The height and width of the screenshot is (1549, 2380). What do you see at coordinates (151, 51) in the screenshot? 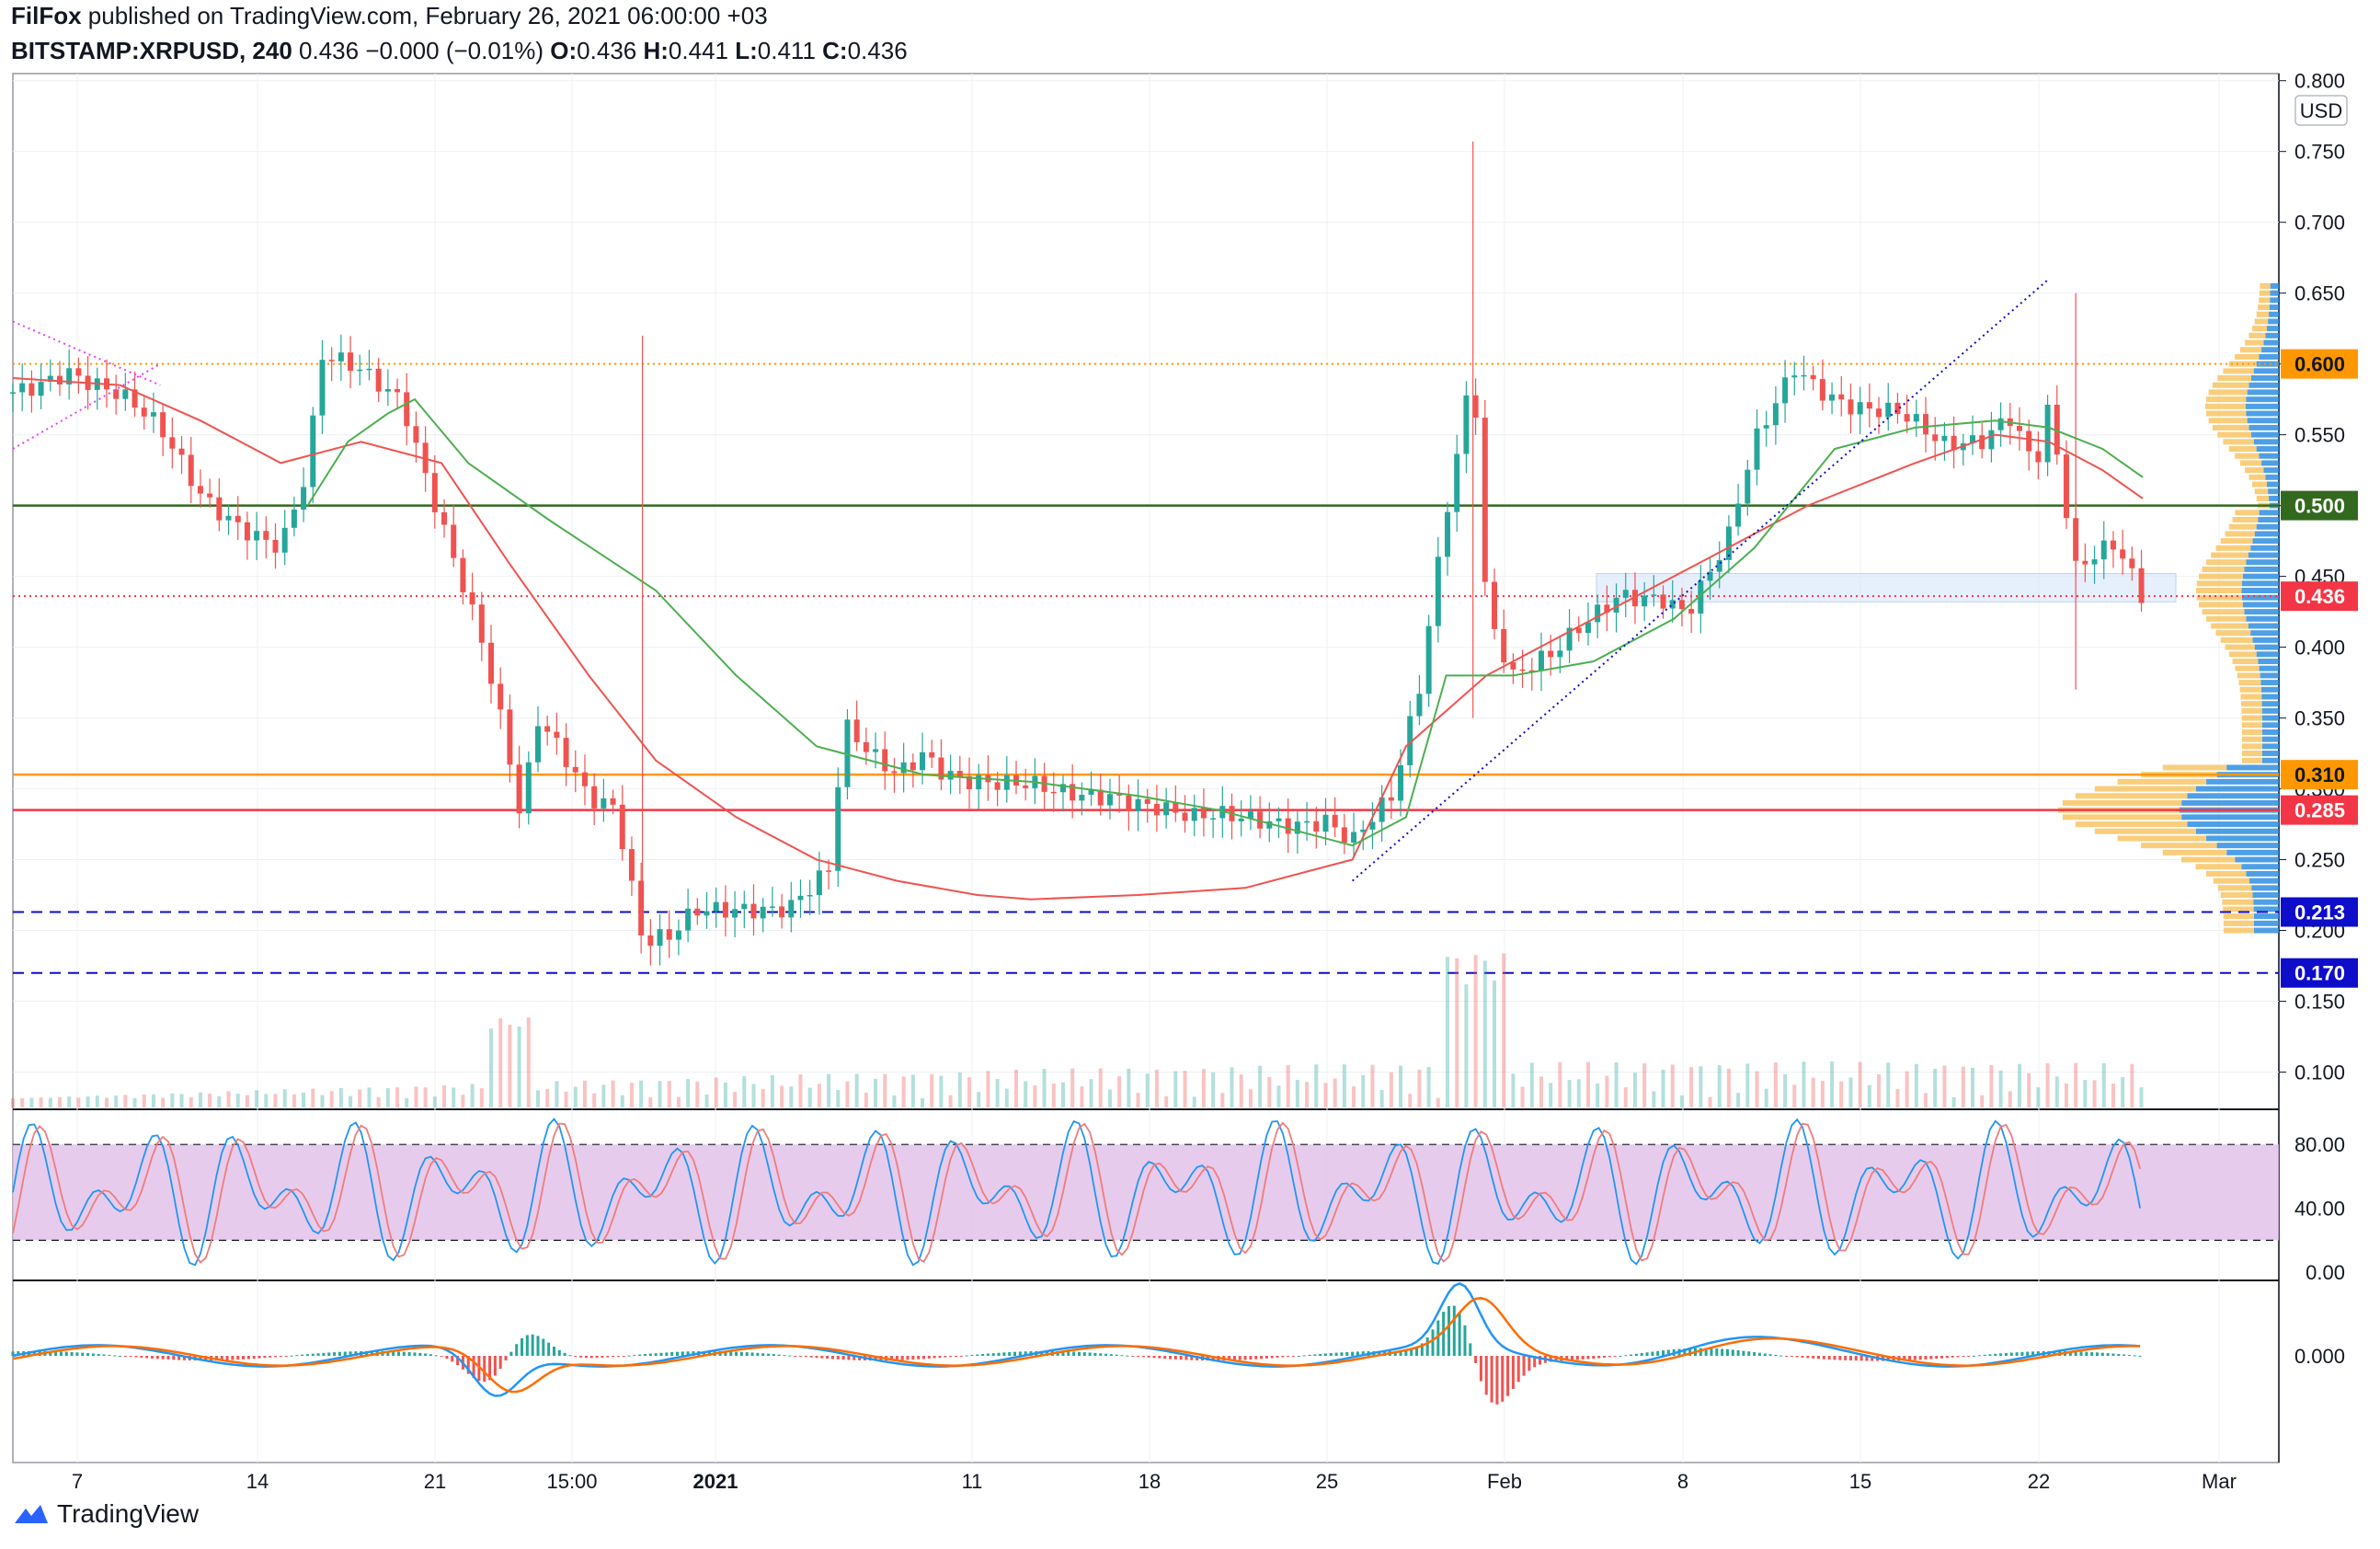
I see `symbol-name: BITSTAMP:XRPUSD, 240` at bounding box center [151, 51].